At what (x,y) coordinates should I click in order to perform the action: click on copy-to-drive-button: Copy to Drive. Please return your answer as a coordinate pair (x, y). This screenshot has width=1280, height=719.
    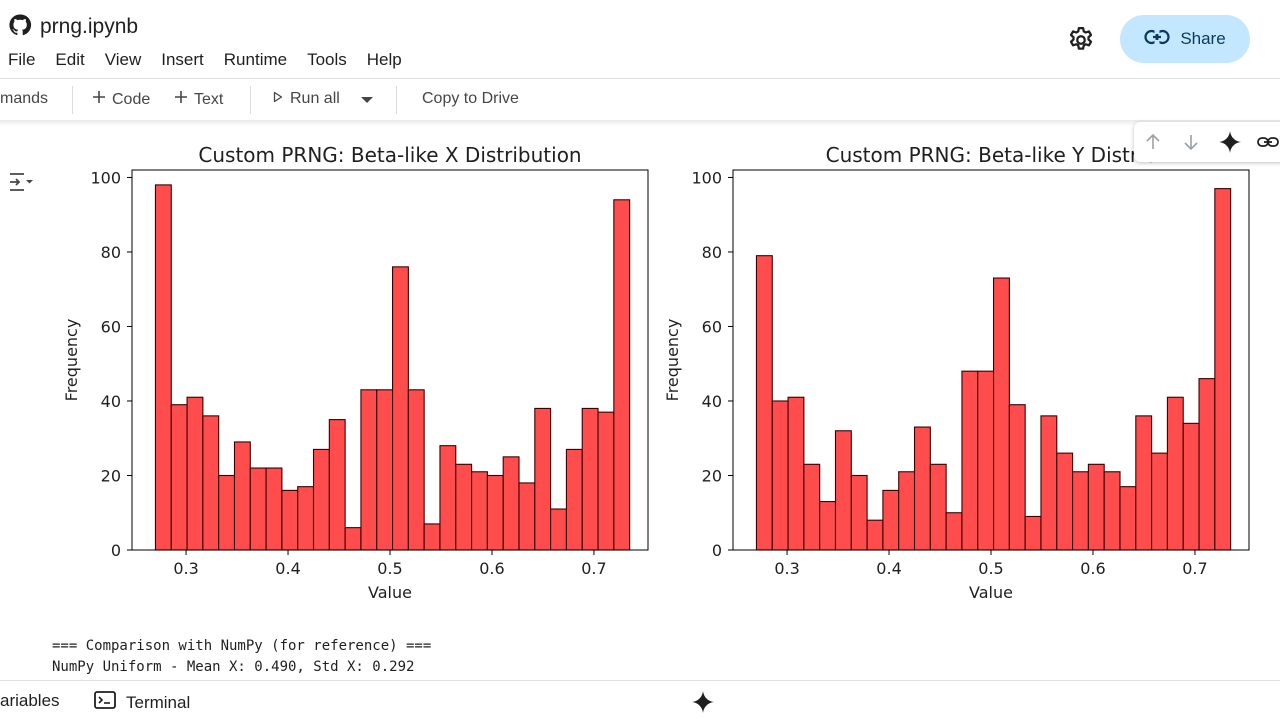
    Looking at the image, I should click on (470, 99).